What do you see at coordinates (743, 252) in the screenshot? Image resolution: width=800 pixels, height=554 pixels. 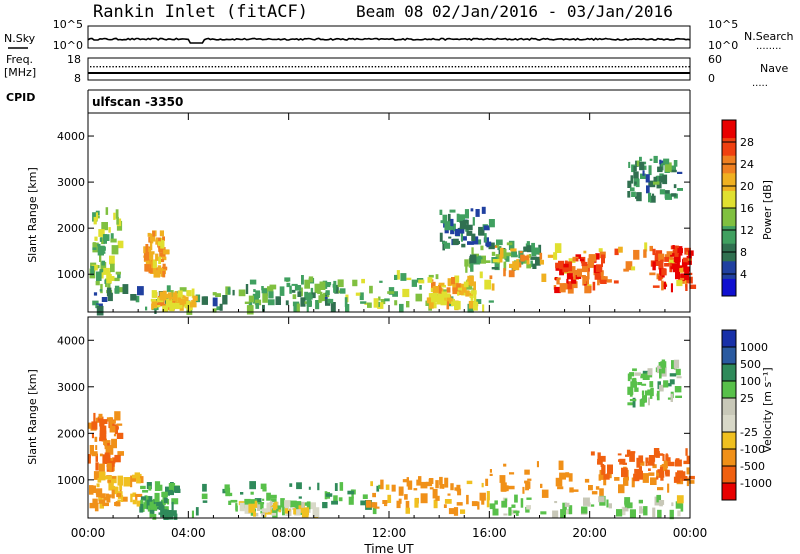 I see `colorbar-tick-label: 8` at bounding box center [743, 252].